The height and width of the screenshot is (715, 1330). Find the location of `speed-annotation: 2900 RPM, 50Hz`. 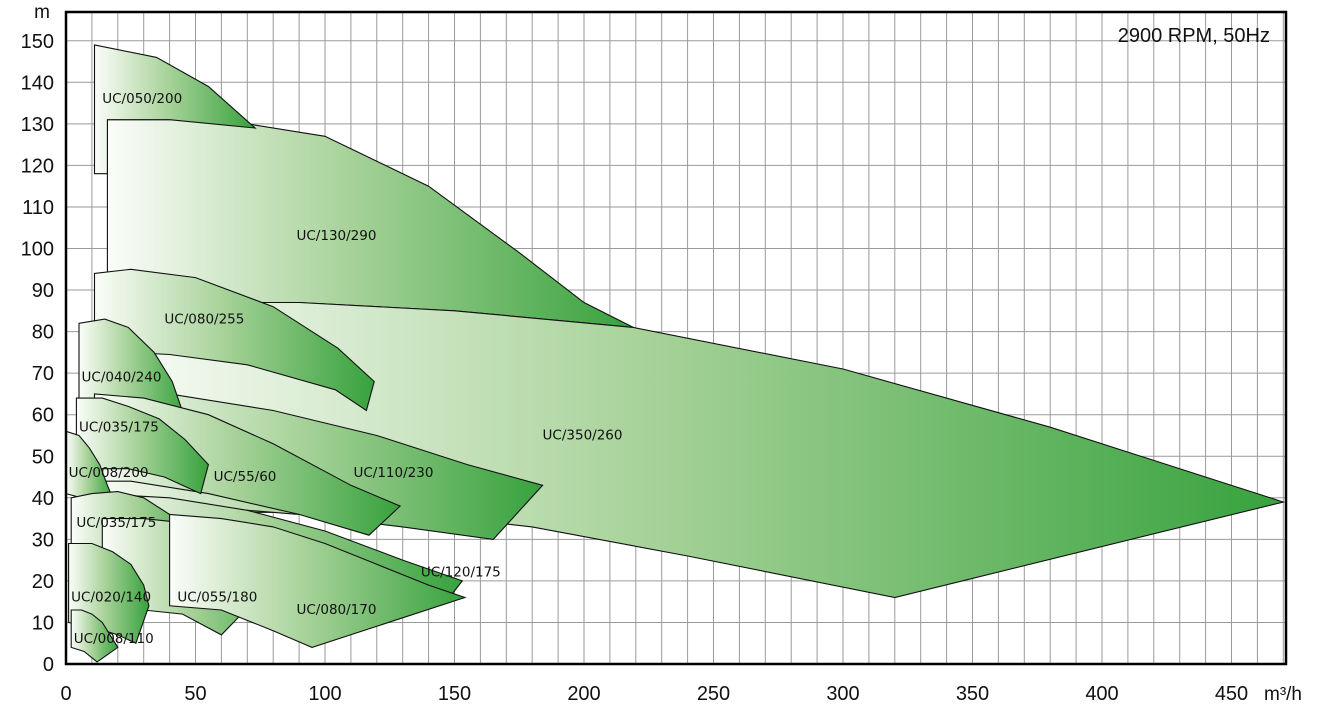

speed-annotation: 2900 RPM, 50Hz is located at coordinates (1194, 36).